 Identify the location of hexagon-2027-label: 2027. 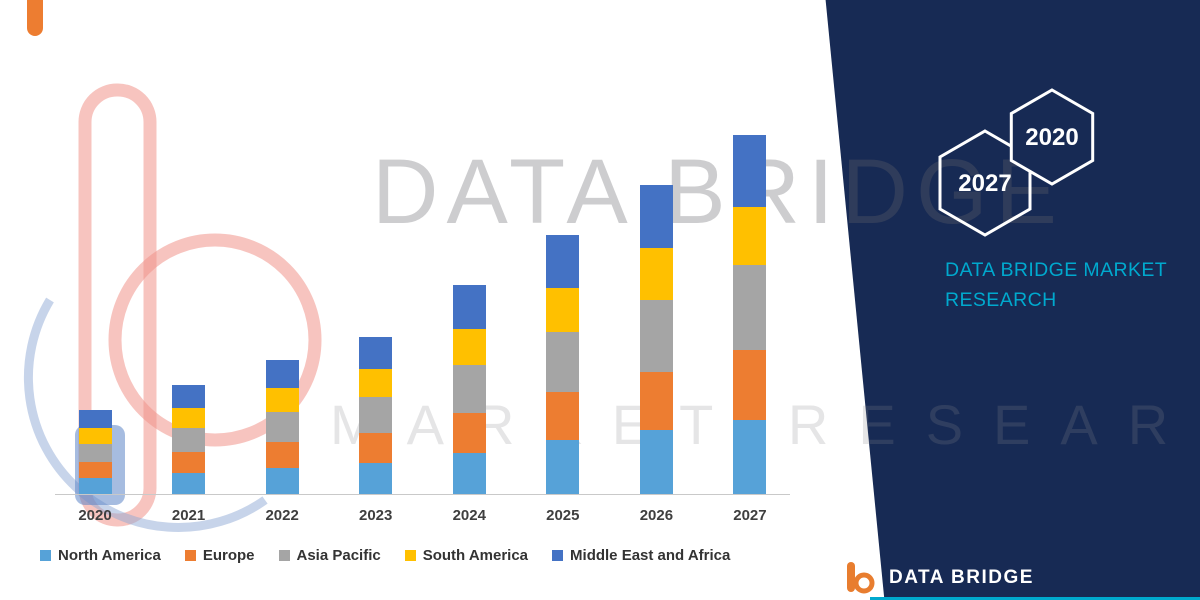
(984, 183).